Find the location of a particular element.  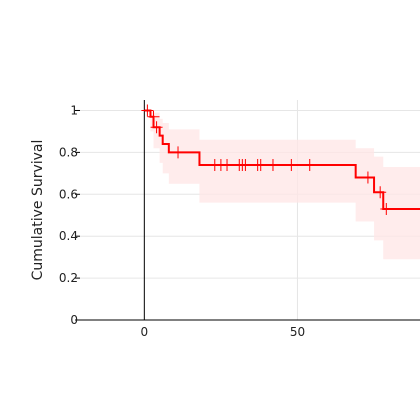

x-tick-label: 50 is located at coordinates (297, 332).